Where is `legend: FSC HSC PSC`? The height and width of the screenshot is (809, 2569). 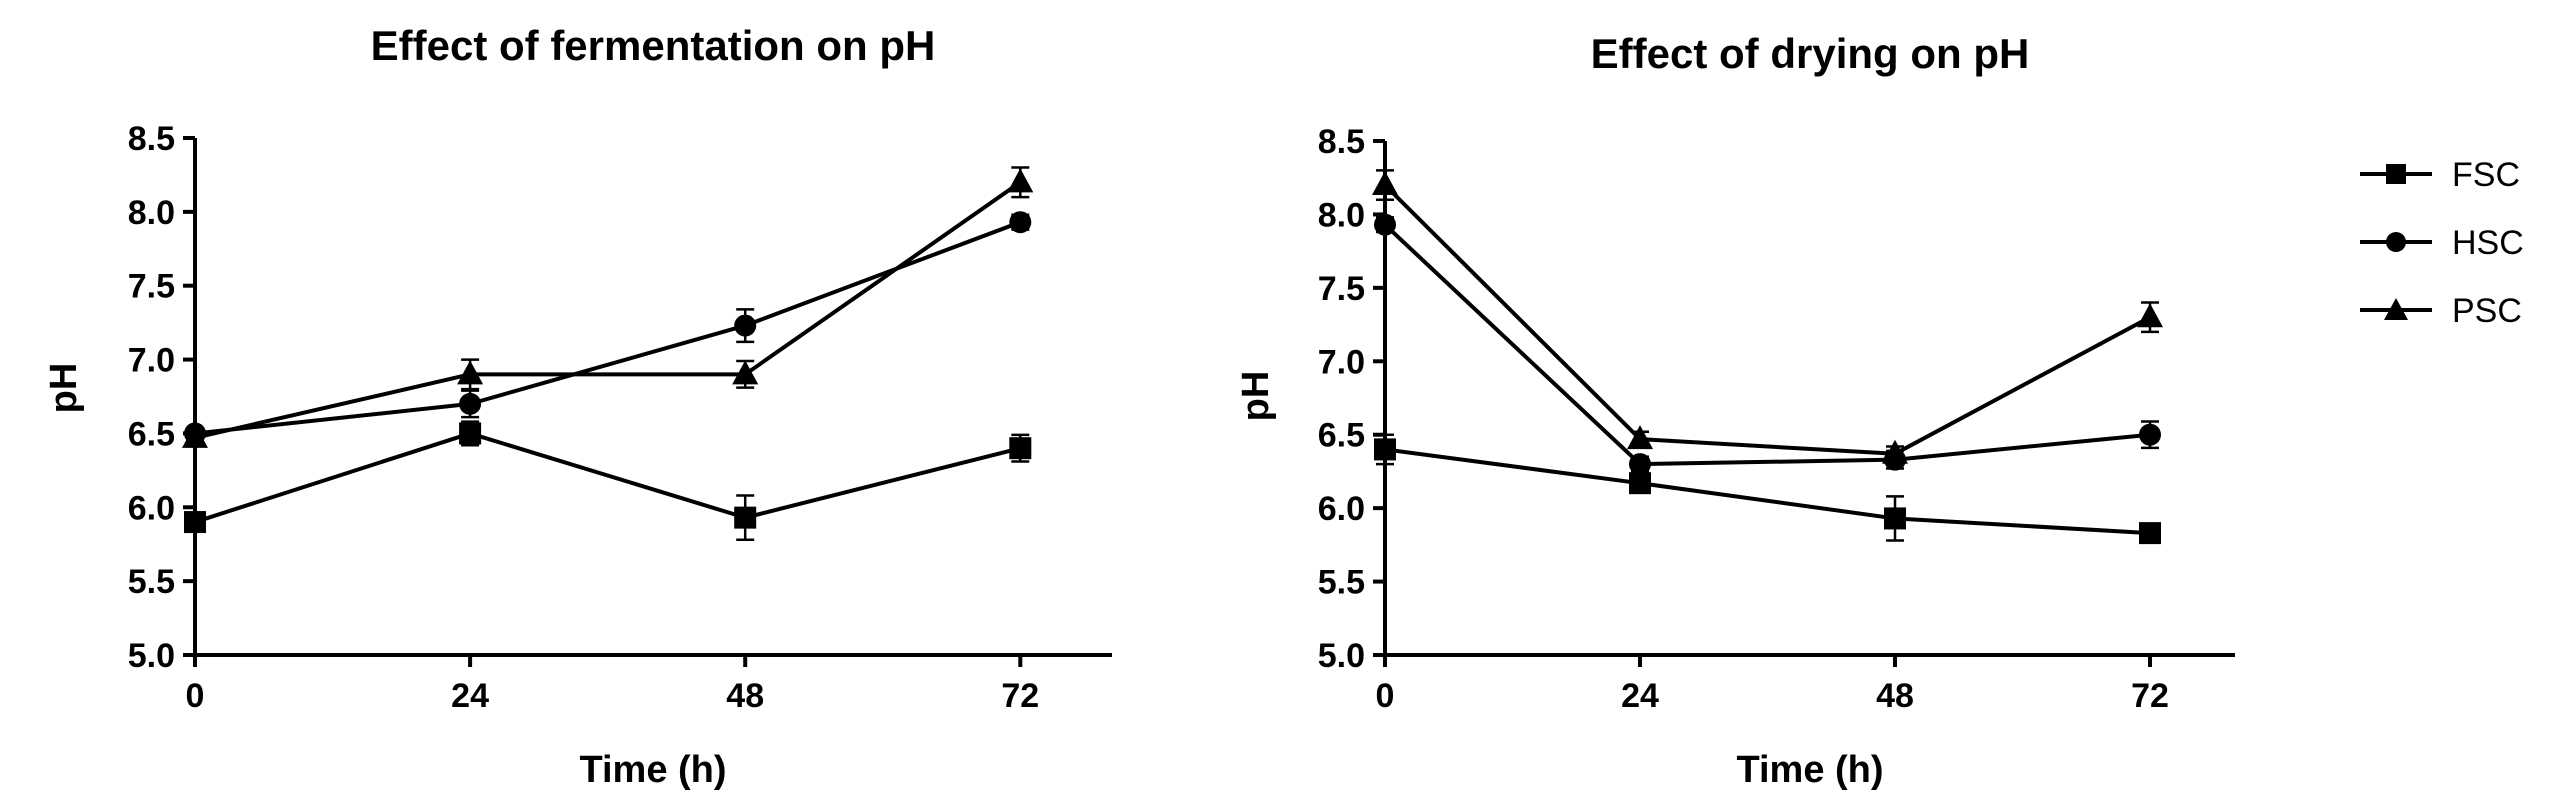 legend: FSC HSC PSC is located at coordinates (2442, 243).